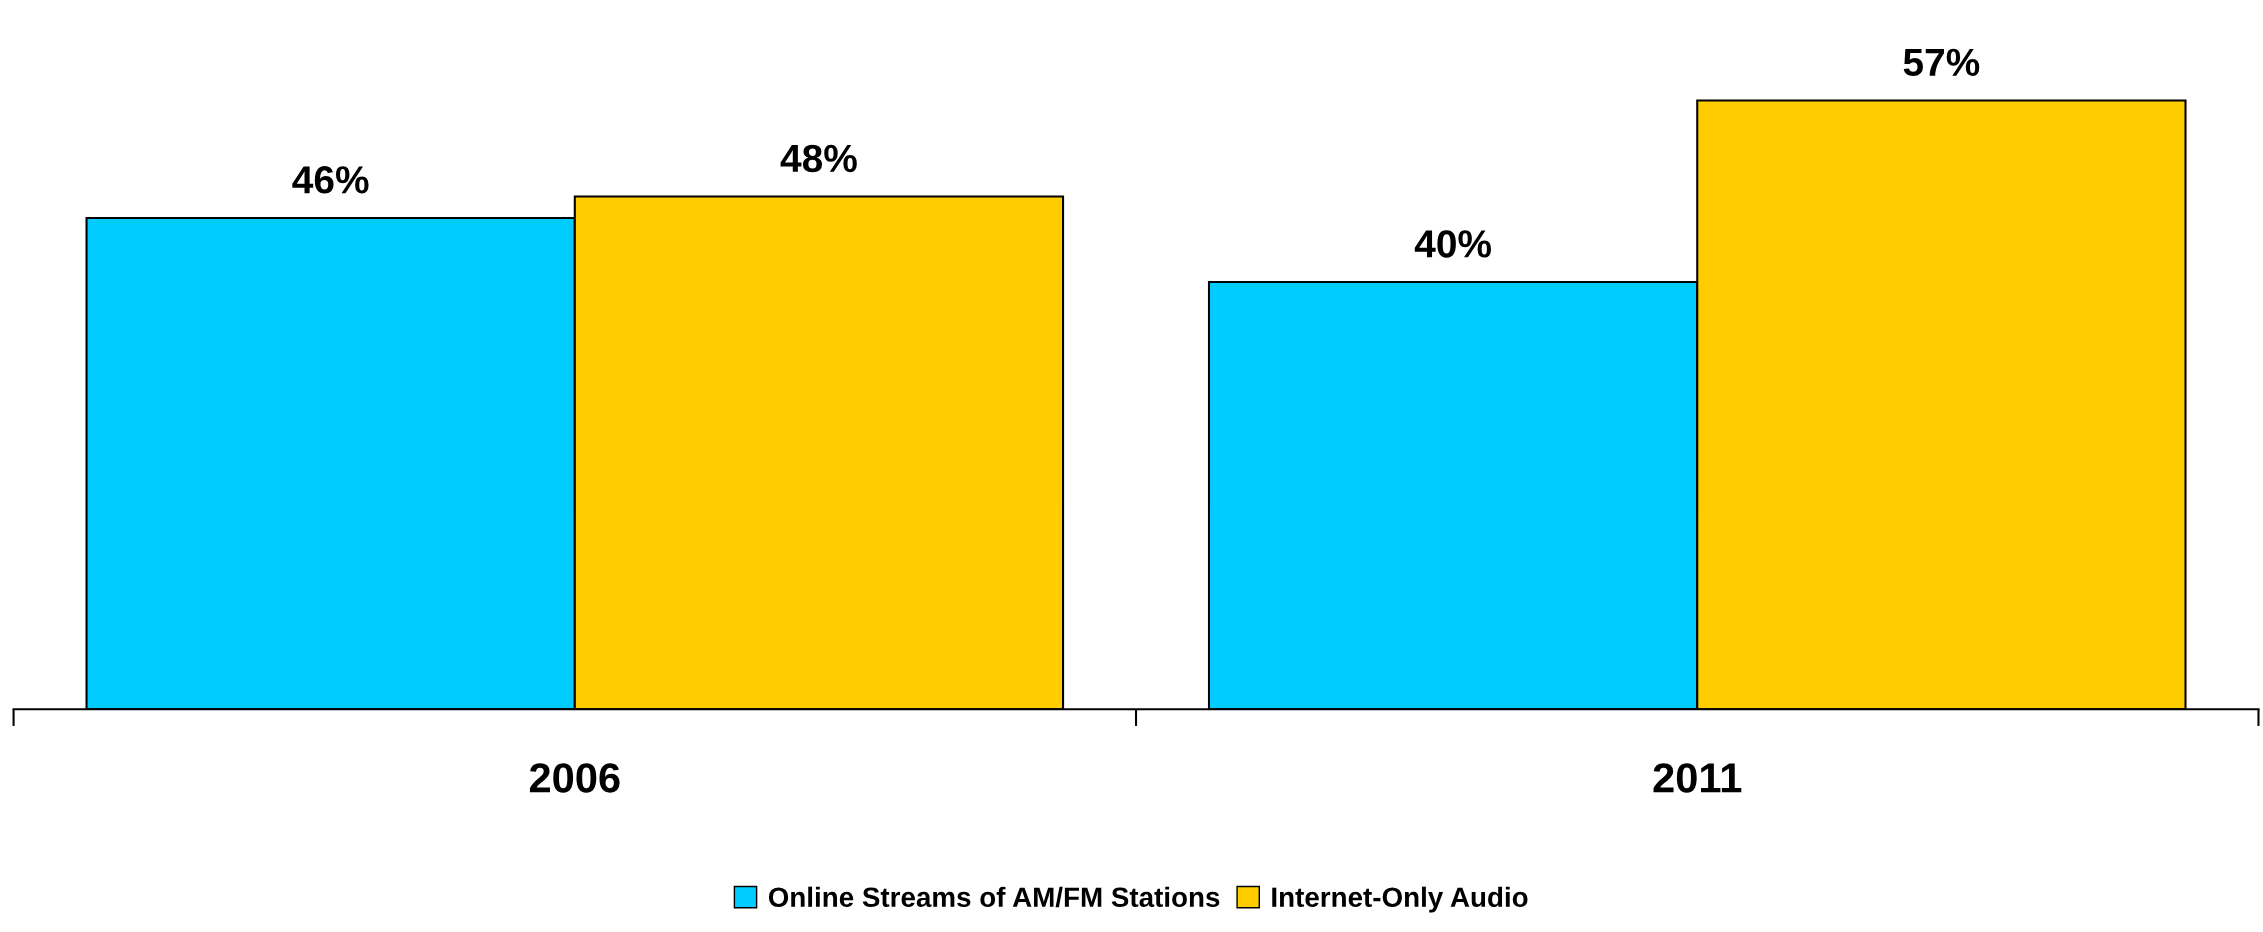  Describe the element at coordinates (818, 158) in the screenshot. I see `data-label: 48%` at that location.